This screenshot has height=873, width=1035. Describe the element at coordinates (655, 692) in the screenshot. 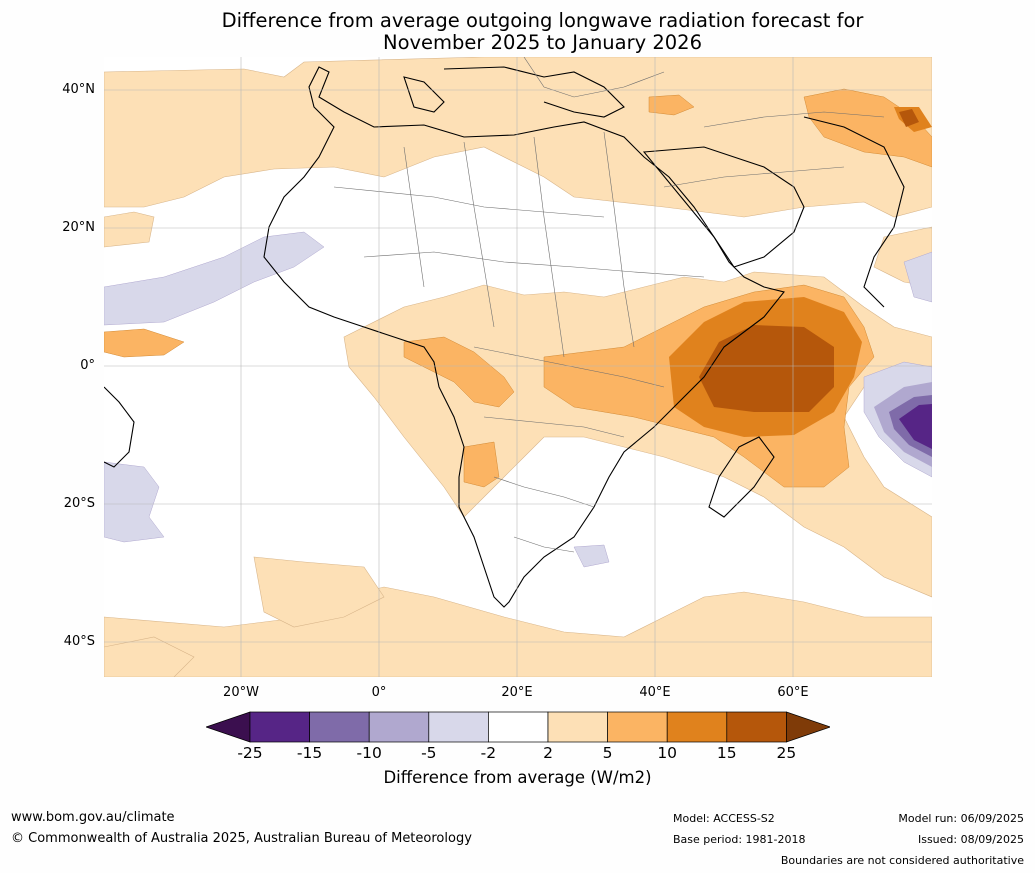

I see `lon-label-40e: 40°E` at that location.